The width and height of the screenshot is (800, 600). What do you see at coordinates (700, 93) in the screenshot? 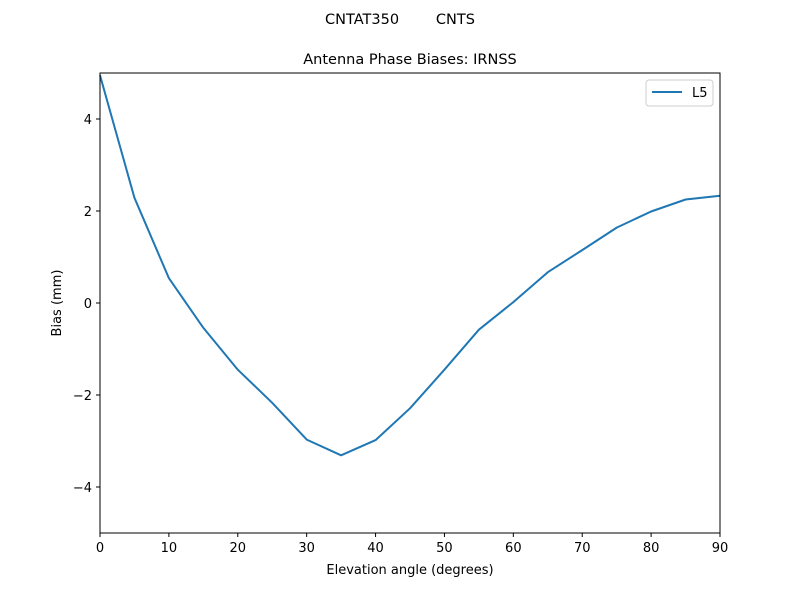
I see `legend-label: L5` at bounding box center [700, 93].